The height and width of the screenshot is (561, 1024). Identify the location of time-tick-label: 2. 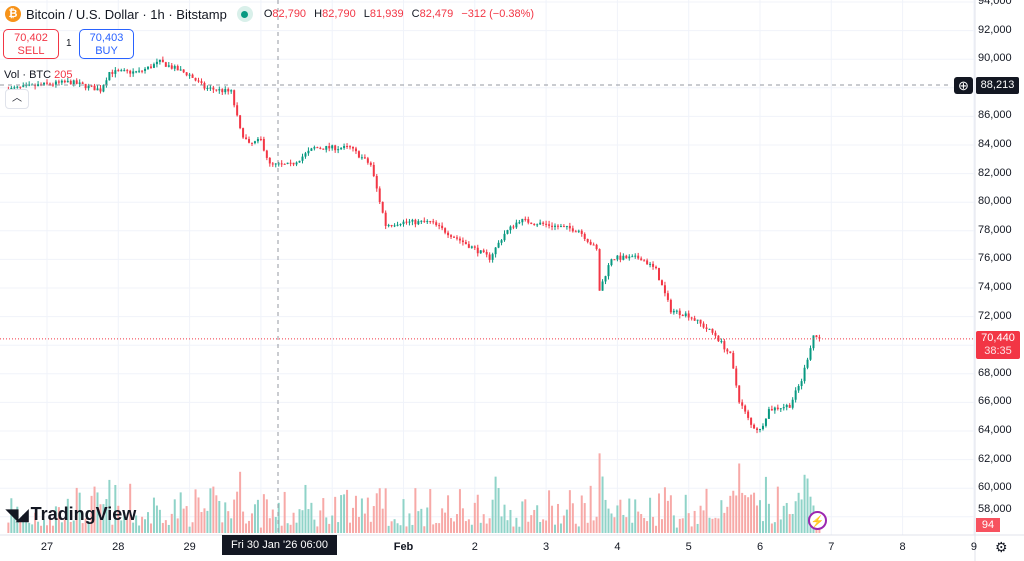
(474, 547).